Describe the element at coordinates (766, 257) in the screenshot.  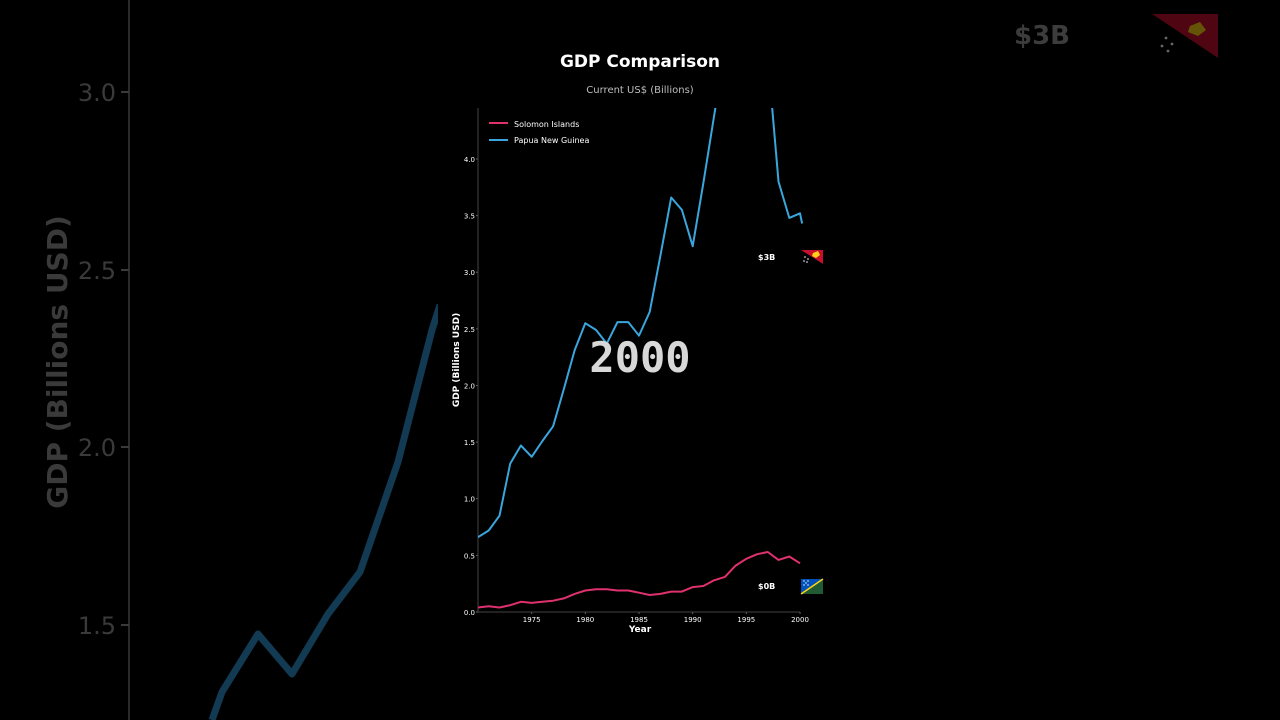
I see `end-label-papua-new-guinea: $3B` at that location.